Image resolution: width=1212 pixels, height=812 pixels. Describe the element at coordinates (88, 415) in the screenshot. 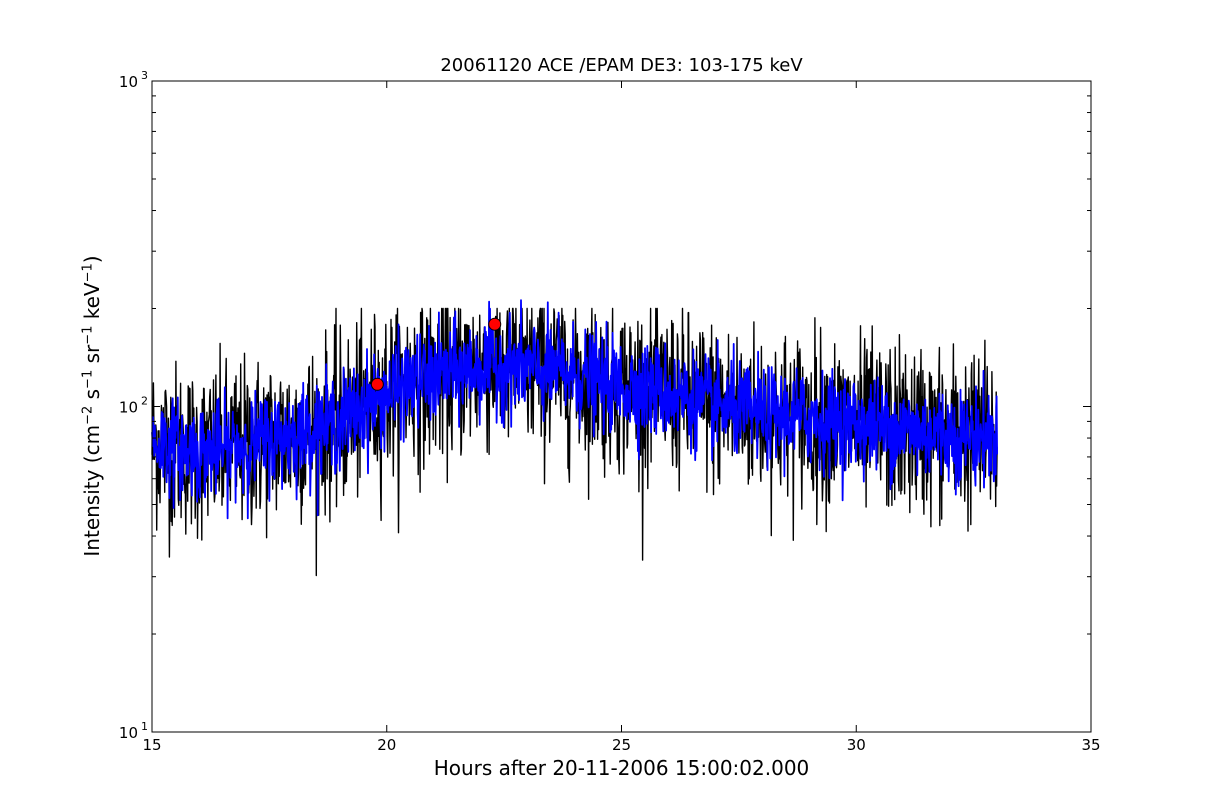

I see `y-label-cm-exp: −2` at that location.